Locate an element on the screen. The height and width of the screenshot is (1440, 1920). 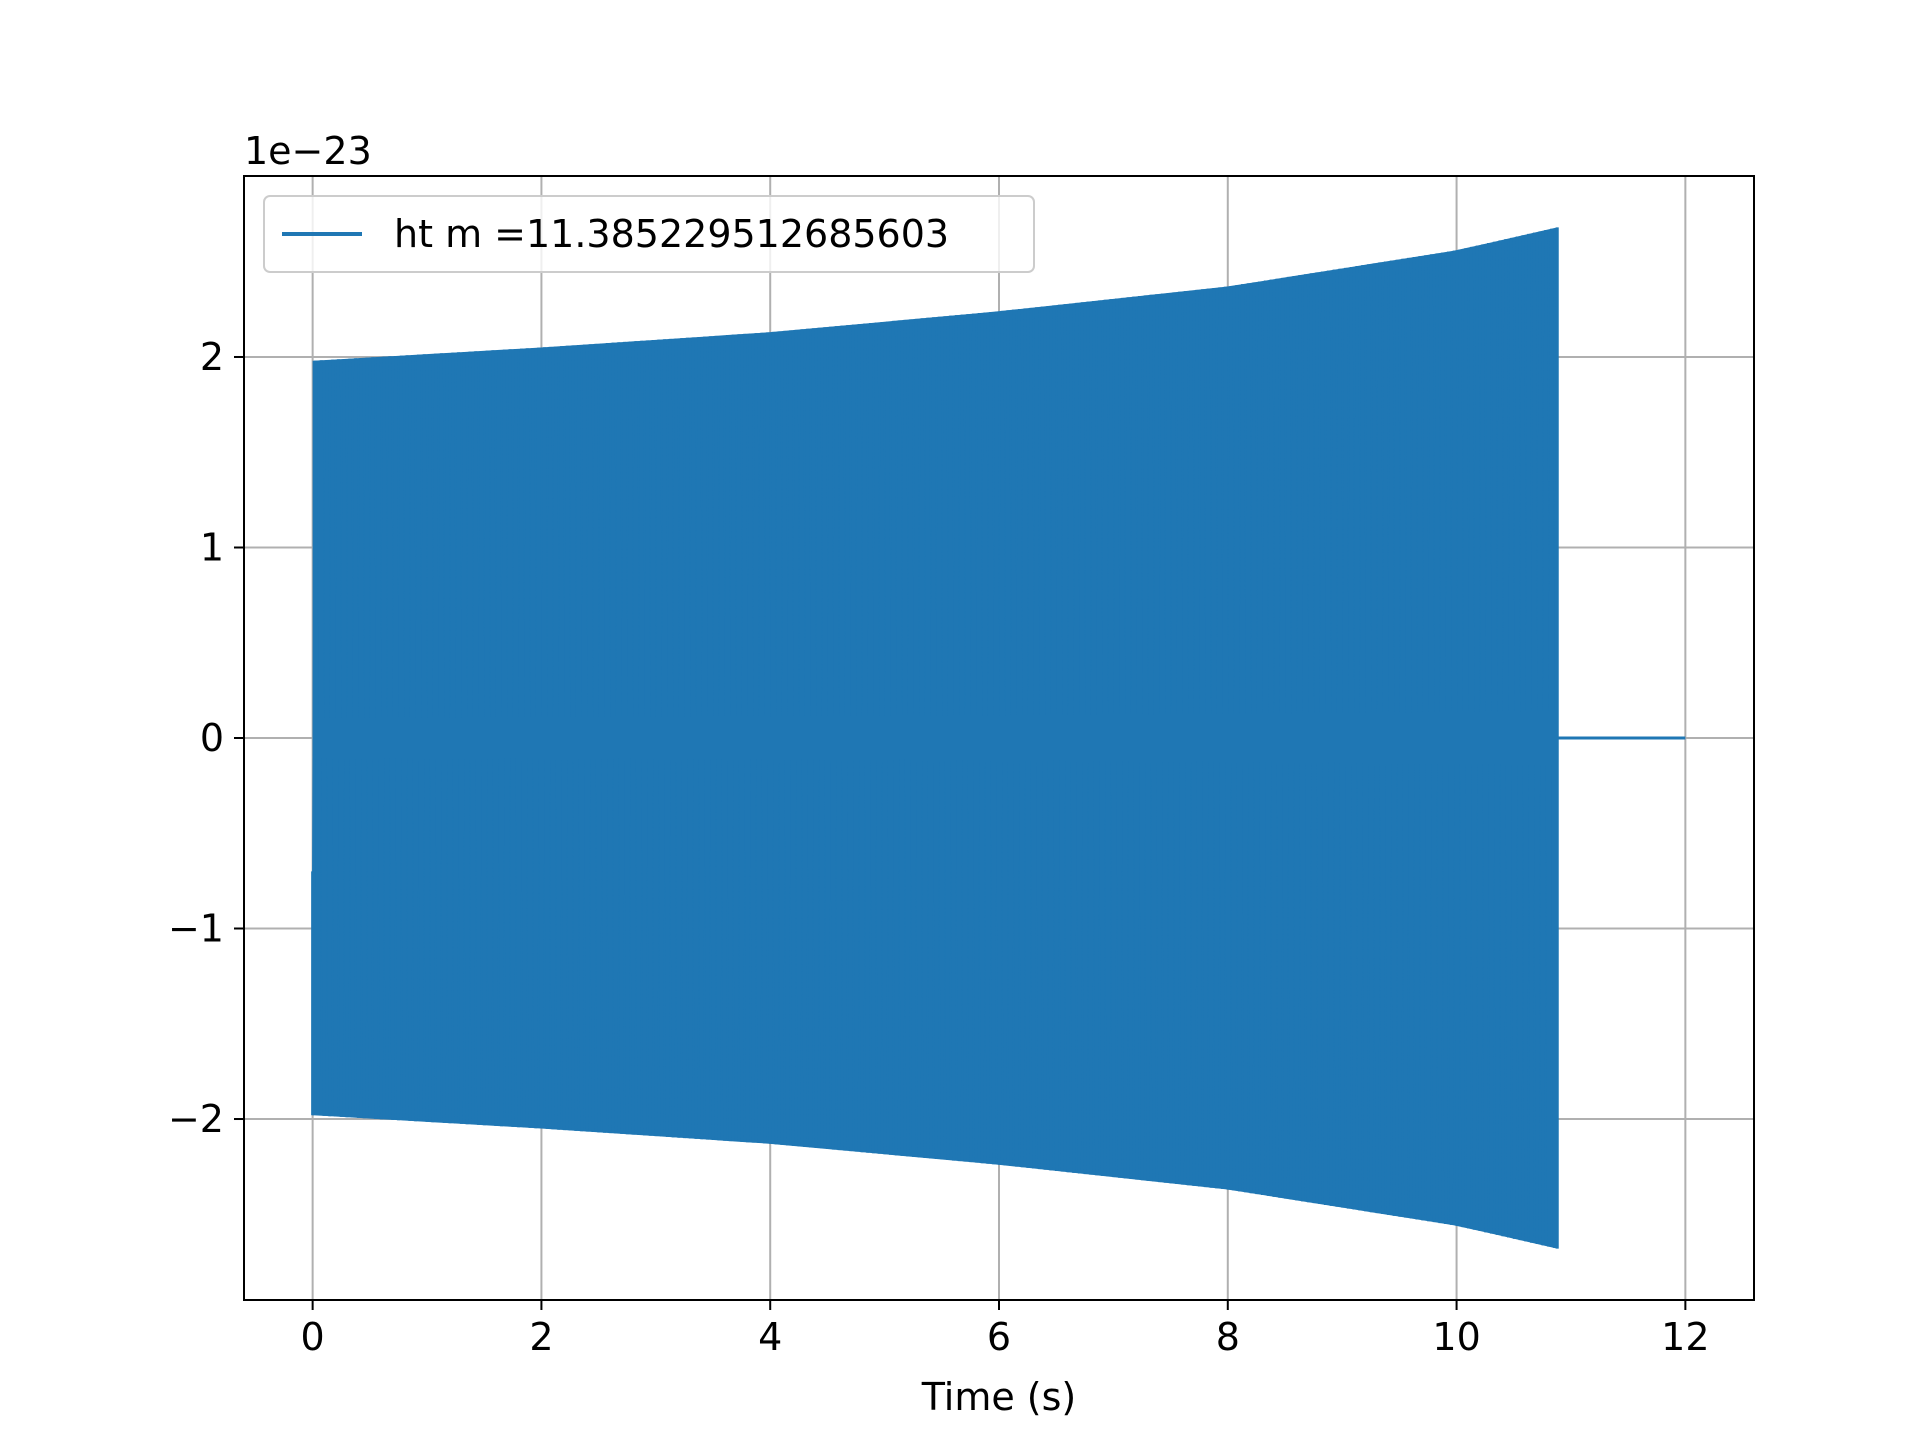
legend-box is located at coordinates (649, 234).